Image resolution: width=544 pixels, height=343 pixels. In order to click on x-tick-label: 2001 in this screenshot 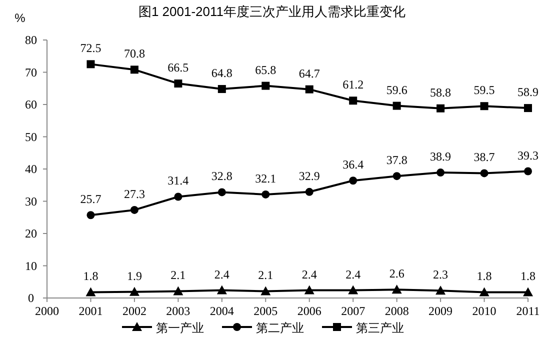, I will do `click(90, 311)`.